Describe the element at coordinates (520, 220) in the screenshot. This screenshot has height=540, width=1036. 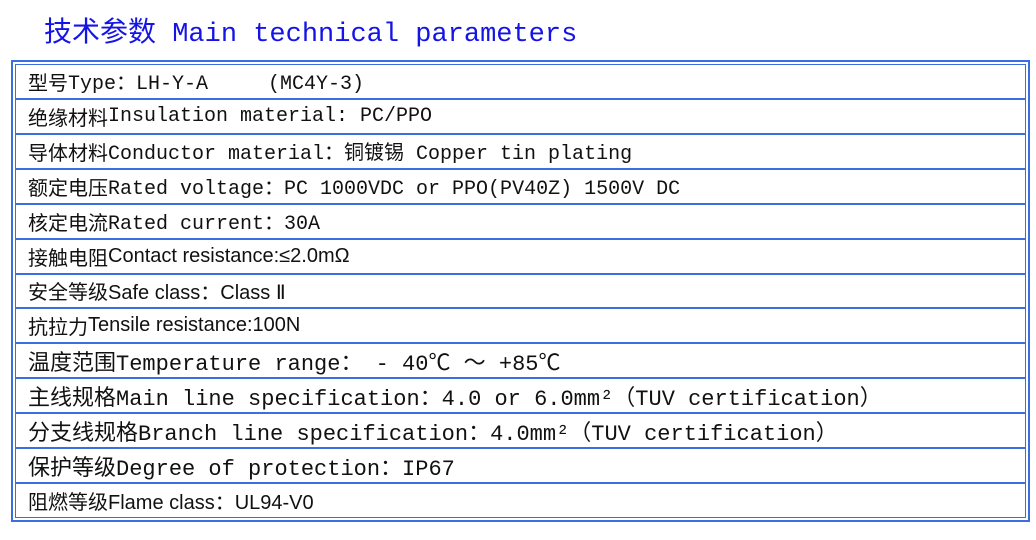
I see `table-row: 核定电流 Rated current：30A` at that location.